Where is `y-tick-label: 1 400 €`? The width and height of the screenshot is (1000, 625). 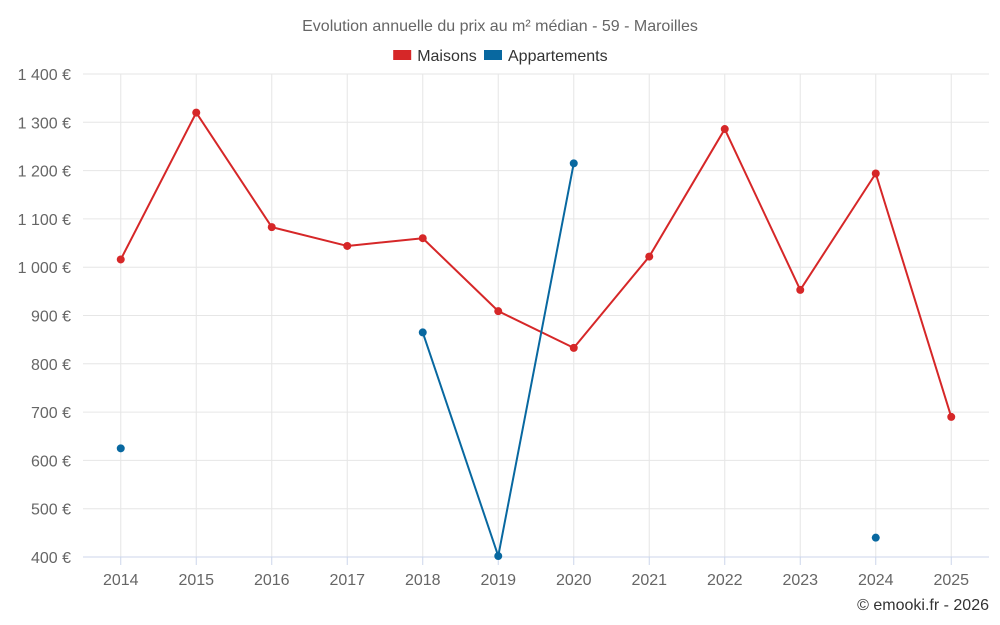
y-tick-label: 1 400 € is located at coordinates (44, 75).